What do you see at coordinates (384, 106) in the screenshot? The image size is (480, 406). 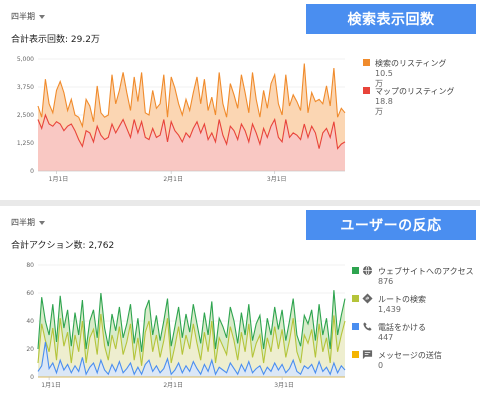 I see `legend-value: 18.8万` at bounding box center [384, 106].